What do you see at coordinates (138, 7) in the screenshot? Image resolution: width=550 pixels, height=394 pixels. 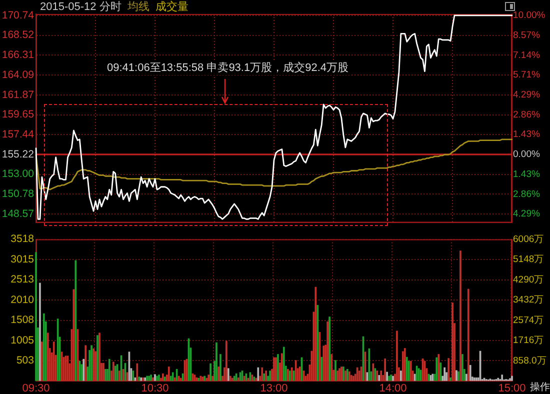 I see `text: 均线` at bounding box center [138, 7].